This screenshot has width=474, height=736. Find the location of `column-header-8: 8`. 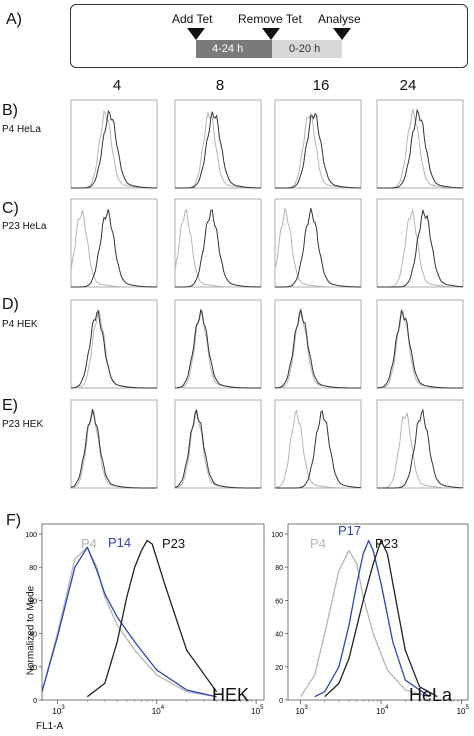

column-header-8: 8 is located at coordinates (220, 85).